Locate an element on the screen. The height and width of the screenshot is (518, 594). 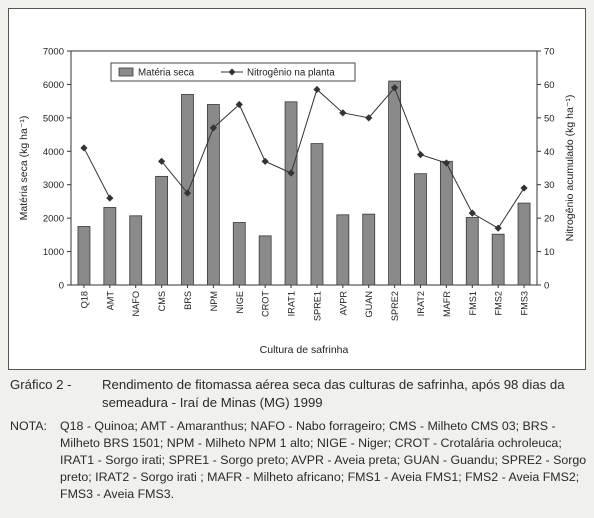
bar-cms is located at coordinates (162, 230).